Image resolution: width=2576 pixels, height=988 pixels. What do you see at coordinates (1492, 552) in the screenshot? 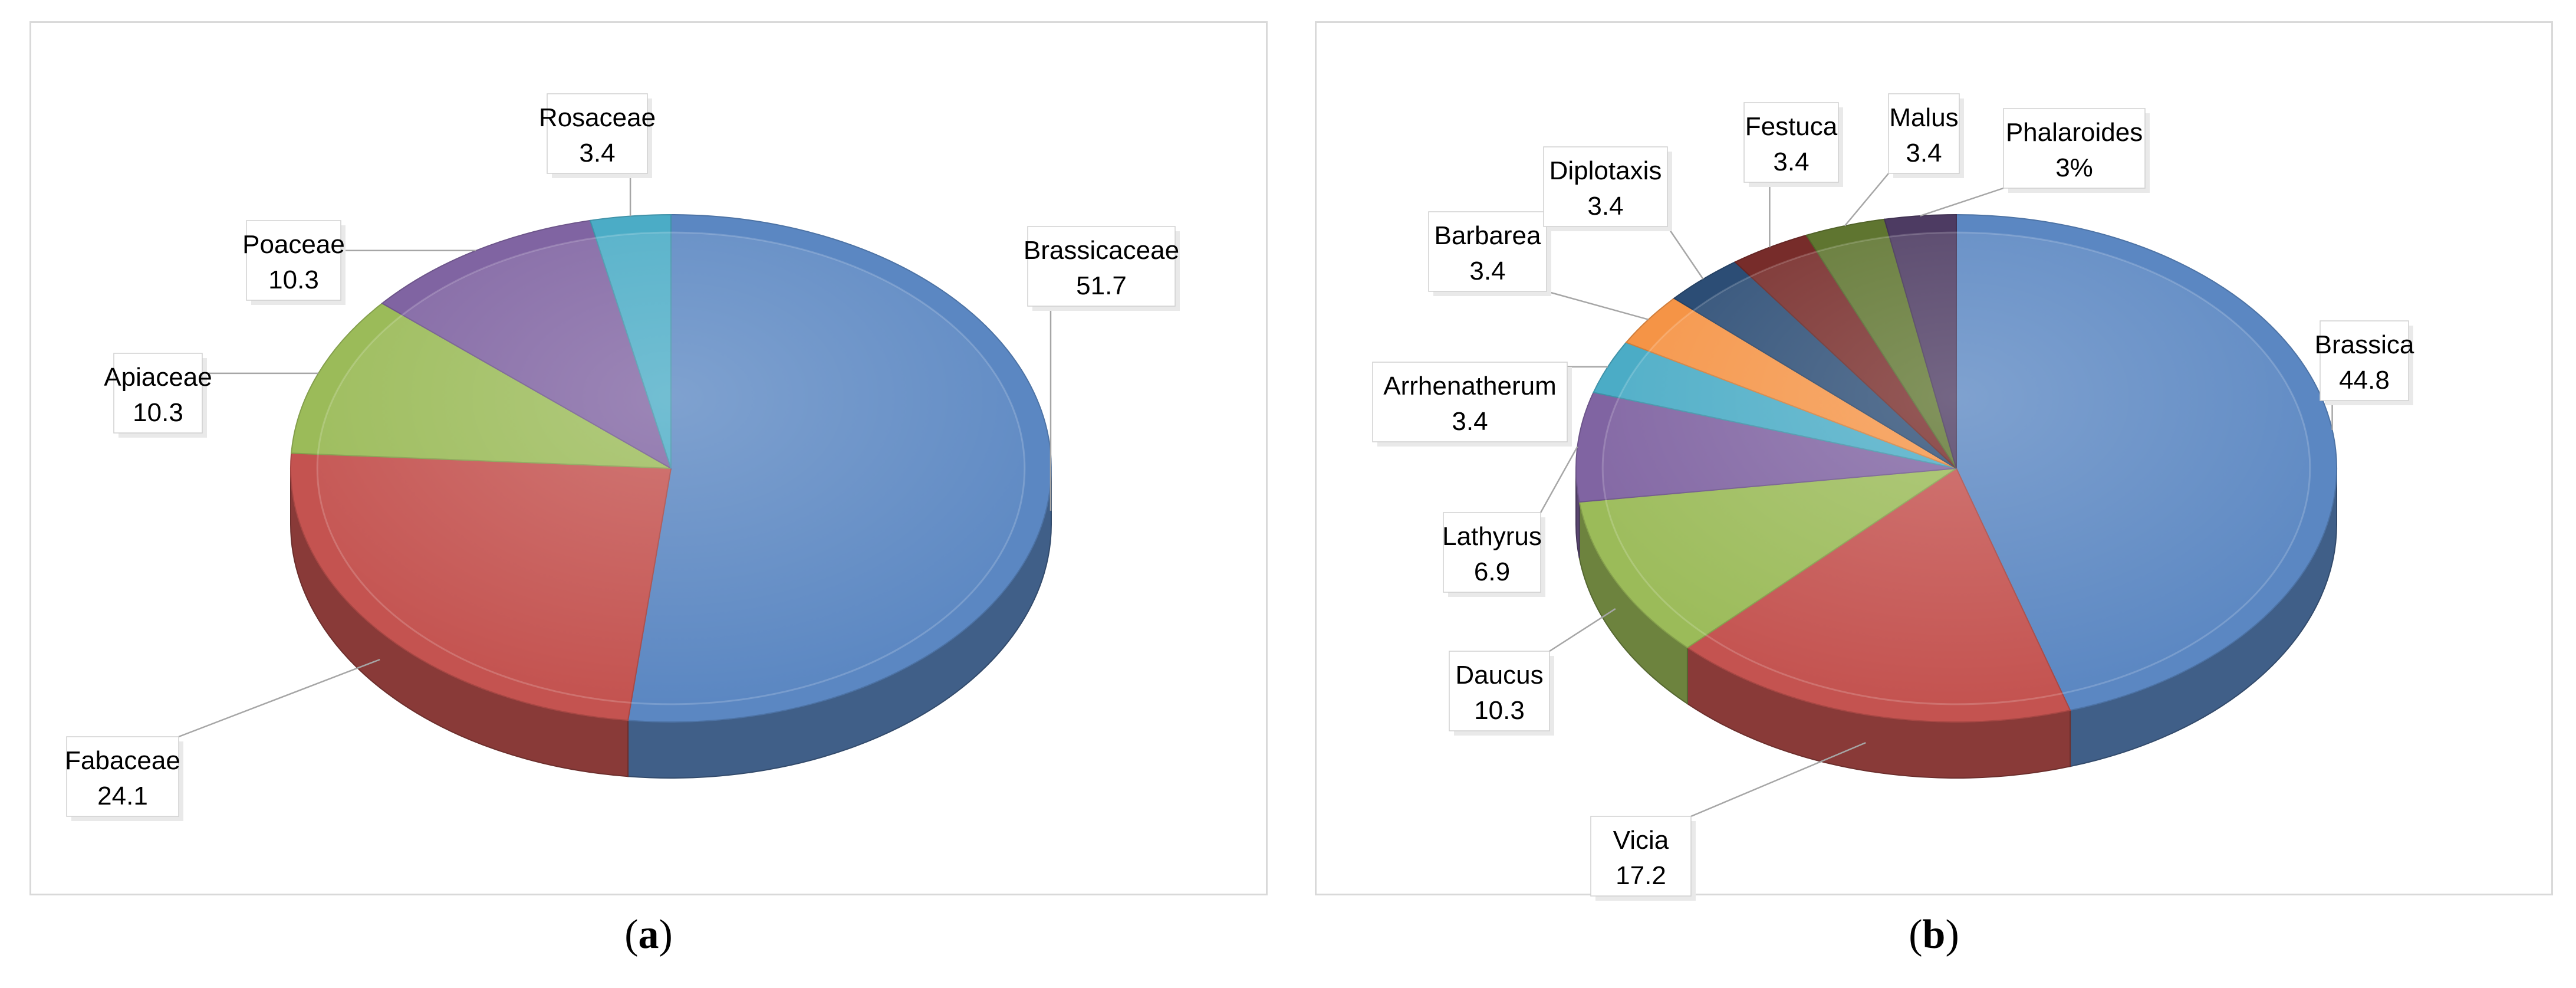
I see `label-box-lathyrus` at bounding box center [1492, 552].